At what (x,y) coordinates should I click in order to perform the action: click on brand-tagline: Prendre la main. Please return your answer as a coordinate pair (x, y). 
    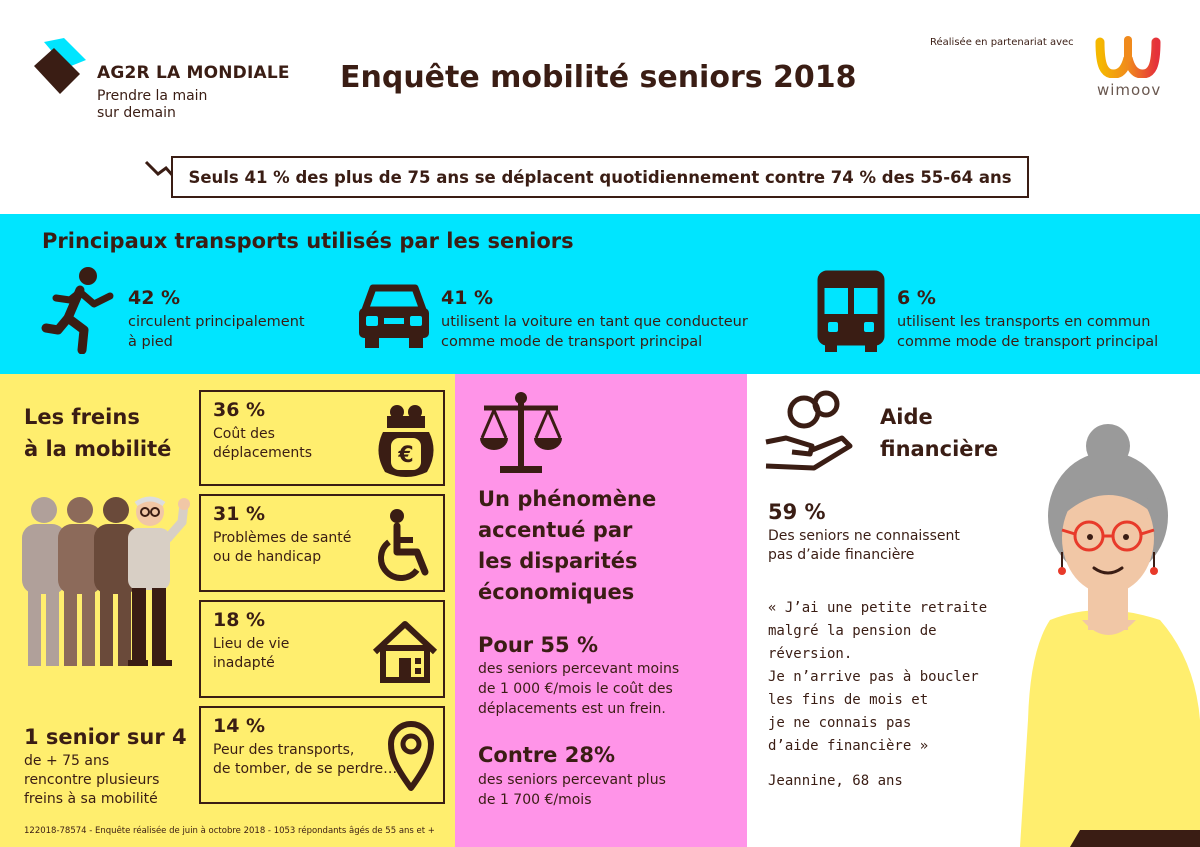
    Looking at the image, I should click on (152, 96).